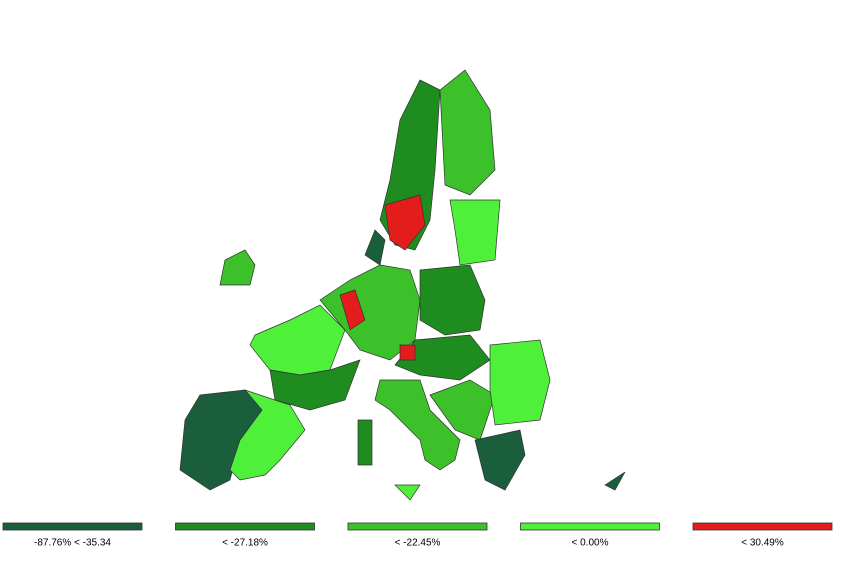 This screenshot has height=582, width=845. What do you see at coordinates (590, 543) in the screenshot?
I see `legend-label: < 0.00%` at bounding box center [590, 543].